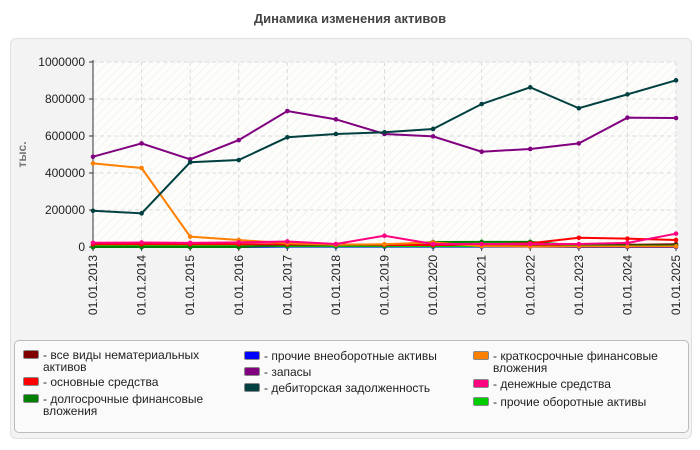  What do you see at coordinates (101, 382) in the screenshot?
I see `legend-label: - основные средства` at bounding box center [101, 382].